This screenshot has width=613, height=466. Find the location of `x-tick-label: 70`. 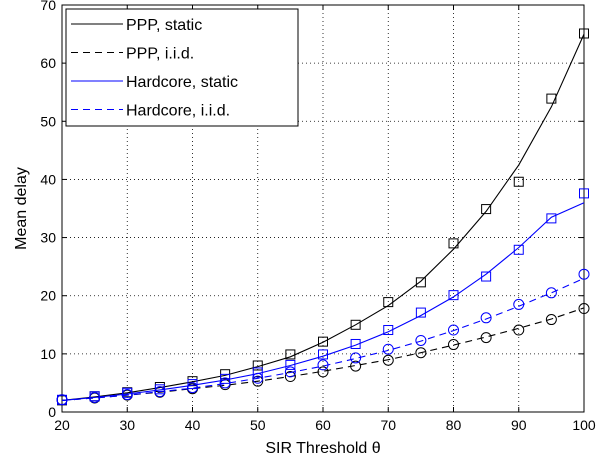

x-tick-label: 70 is located at coordinates (388, 425).